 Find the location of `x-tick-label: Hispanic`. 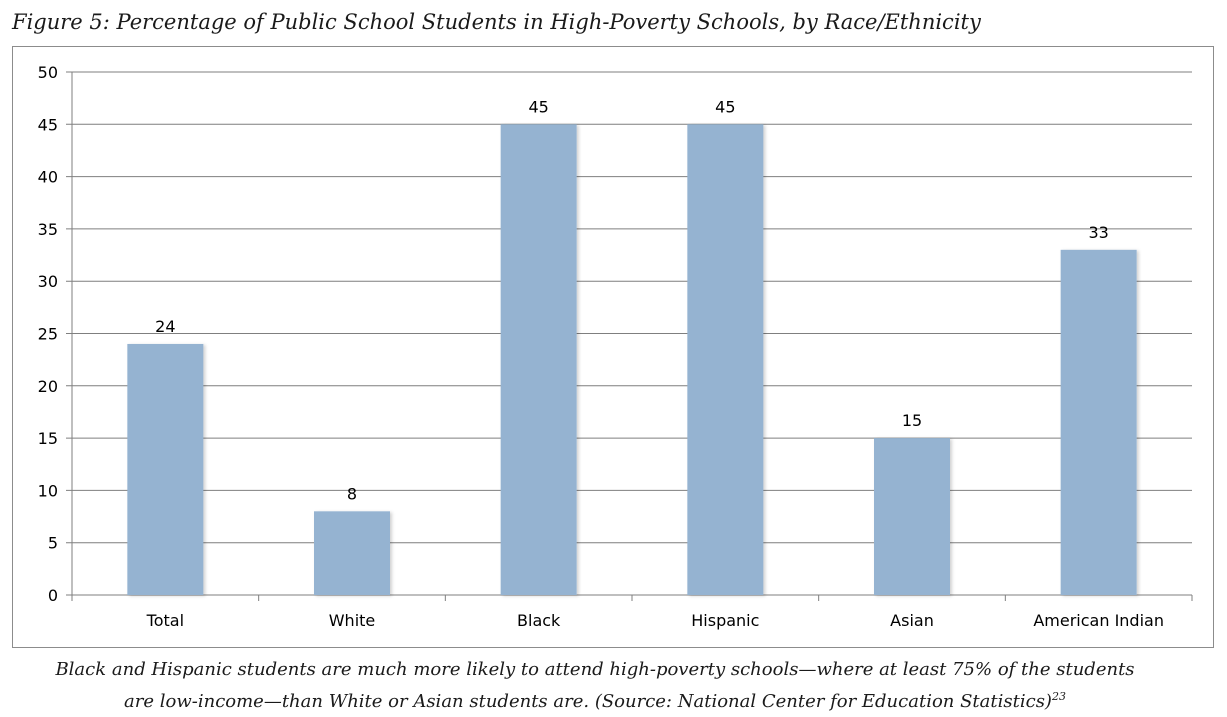

x-tick-label: Hispanic is located at coordinates (725, 620).